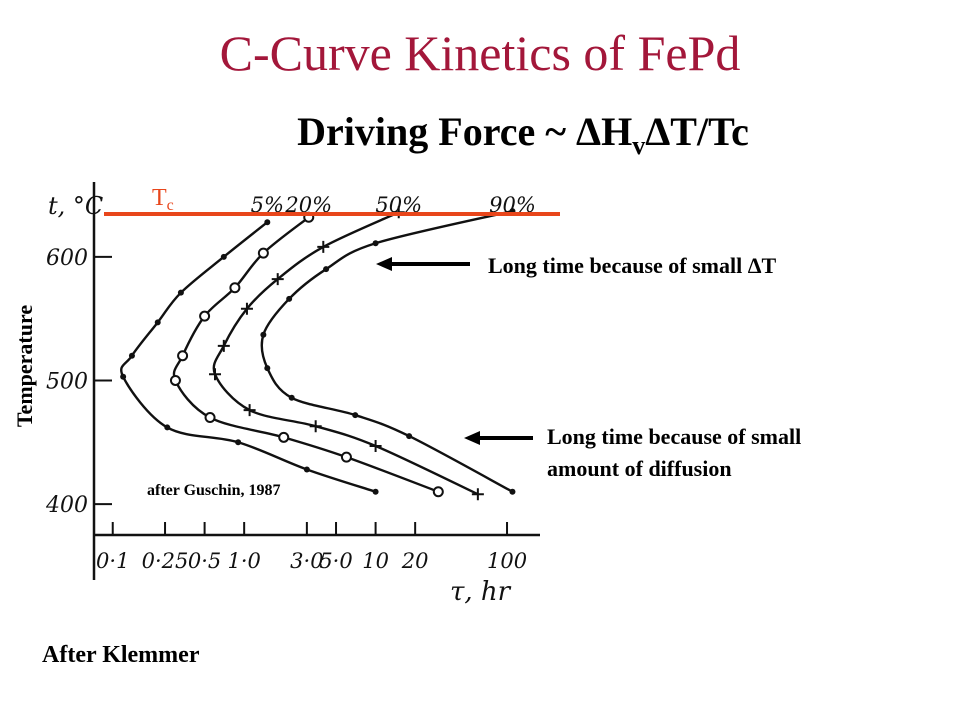 Image resolution: width=960 pixels, height=720 pixels. I want to click on after-klemmer: After Klemmer, so click(121, 655).